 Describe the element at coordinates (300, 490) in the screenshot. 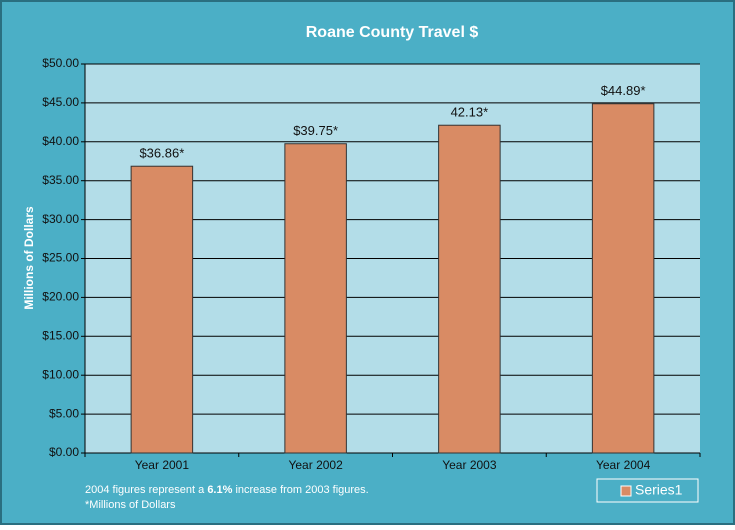

I see `footnote-text: increase from 2003 figures.` at that location.